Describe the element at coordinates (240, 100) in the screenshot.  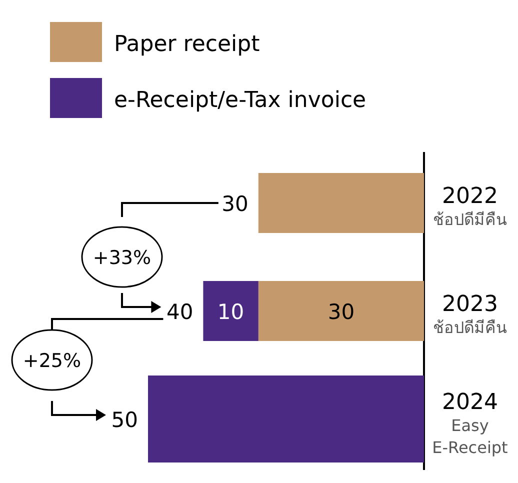
I see `legend-label: e-Receipt/e-Tax invoice` at that location.